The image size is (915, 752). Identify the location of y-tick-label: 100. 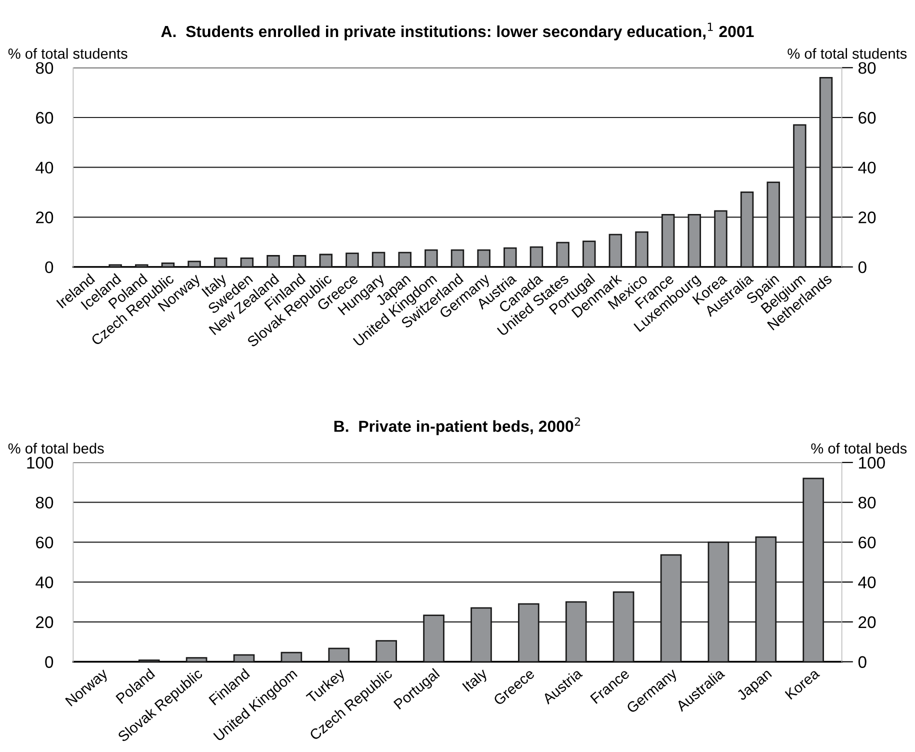
(40, 462).